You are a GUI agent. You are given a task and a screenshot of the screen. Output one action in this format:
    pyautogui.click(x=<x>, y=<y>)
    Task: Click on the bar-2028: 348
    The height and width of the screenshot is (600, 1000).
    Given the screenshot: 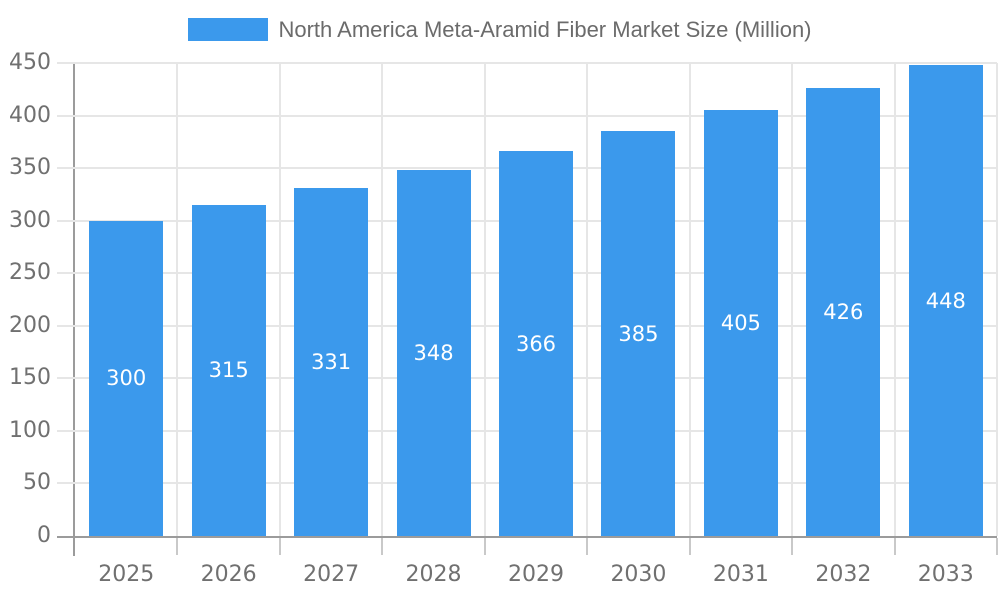 What is the action you would take?
    pyautogui.click(x=433, y=353)
    